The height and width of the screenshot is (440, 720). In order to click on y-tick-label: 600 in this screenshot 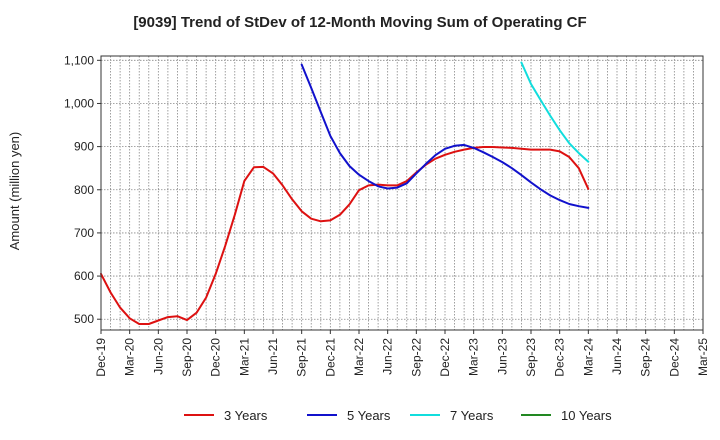, I will do `click(84, 276)`.